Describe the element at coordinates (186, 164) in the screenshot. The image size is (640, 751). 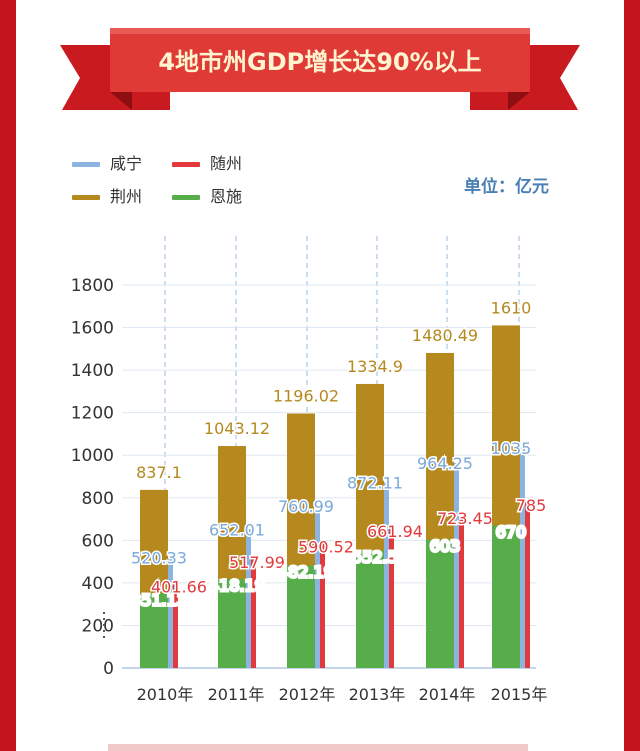
I see `legend-swatch-suizhou` at that location.